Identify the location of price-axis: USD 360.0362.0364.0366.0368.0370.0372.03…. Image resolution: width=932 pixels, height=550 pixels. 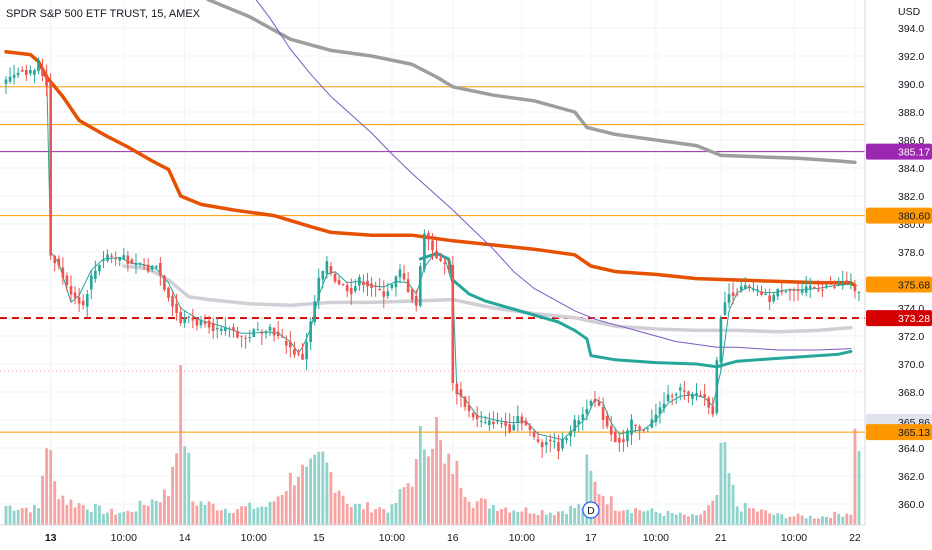
(898, 275).